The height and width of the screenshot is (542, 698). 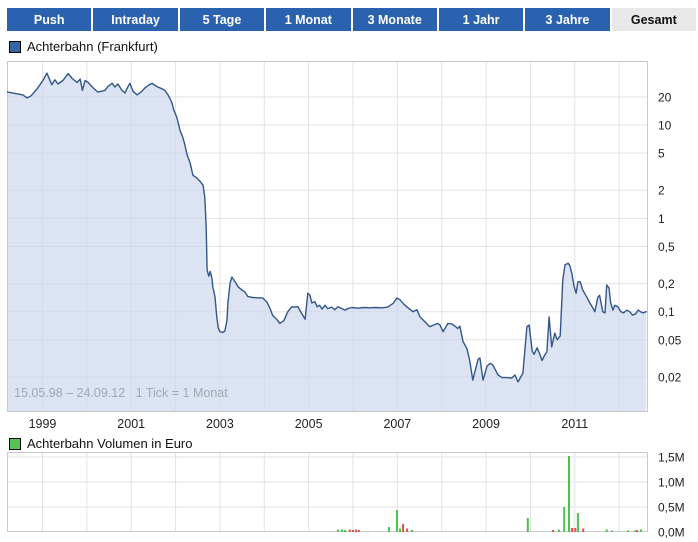 What do you see at coordinates (661, 191) in the screenshot?
I see `svg-text: 2` at bounding box center [661, 191].